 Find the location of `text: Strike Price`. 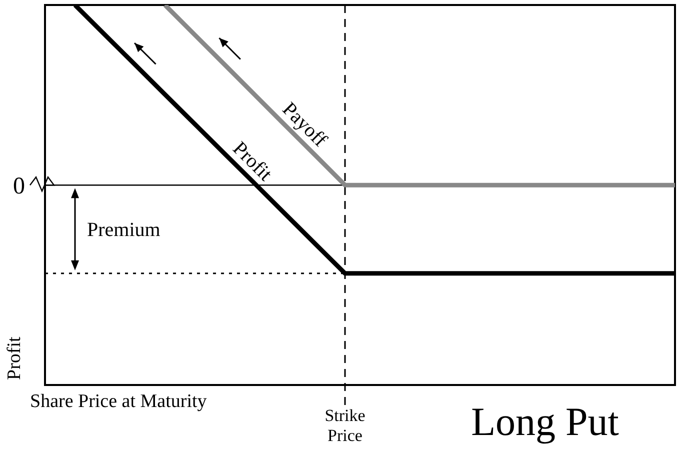

text: Strike Price is located at coordinates (345, 425).